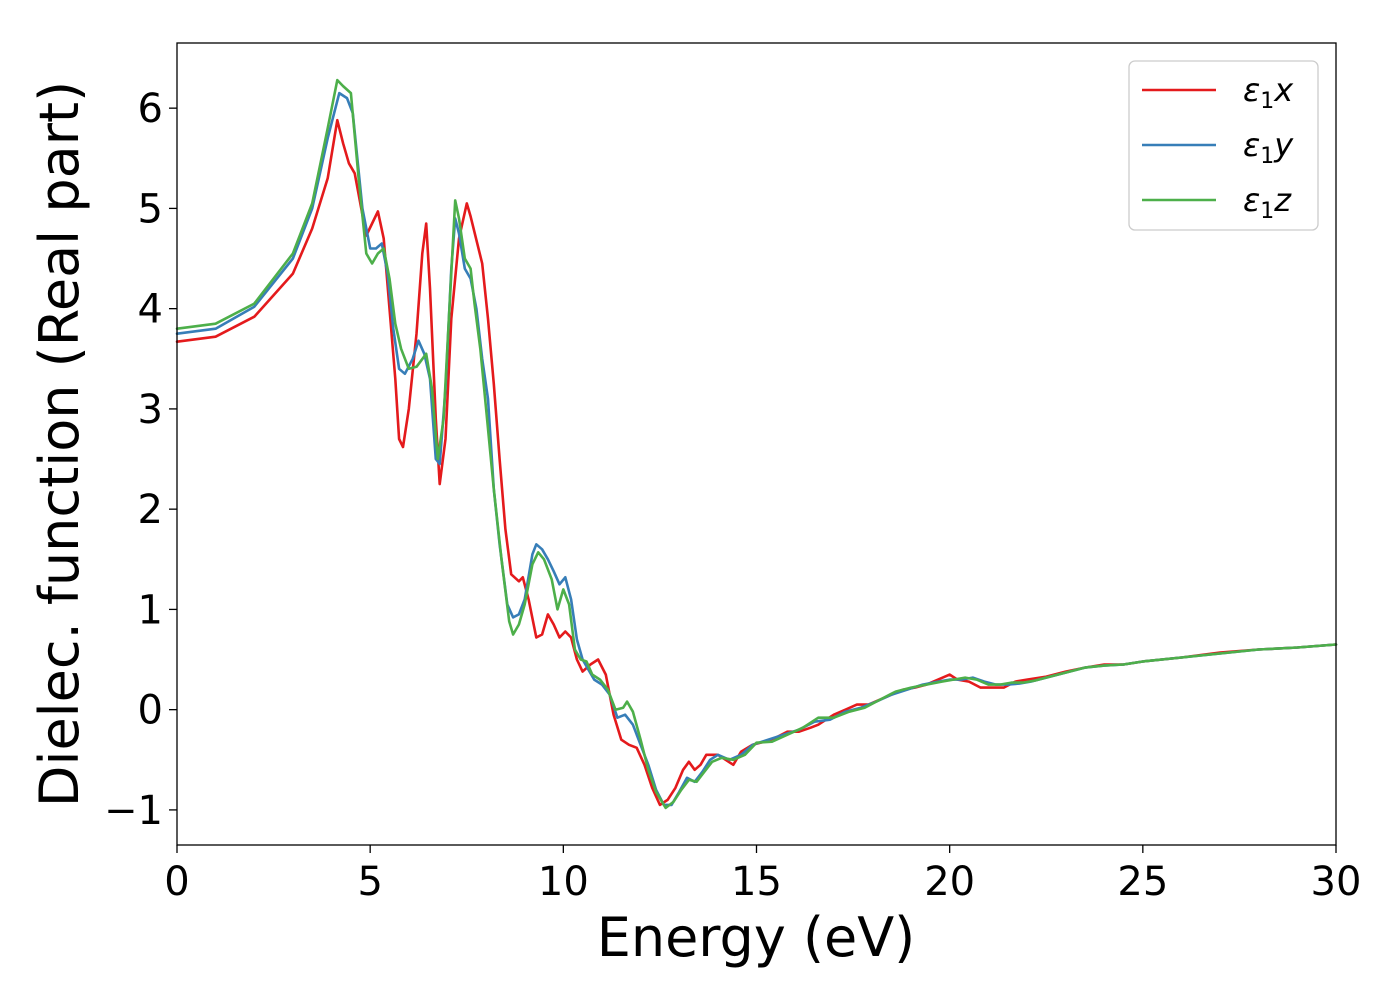 The height and width of the screenshot is (1000, 1400). I want to click on legend-box, so click(1223, 145).